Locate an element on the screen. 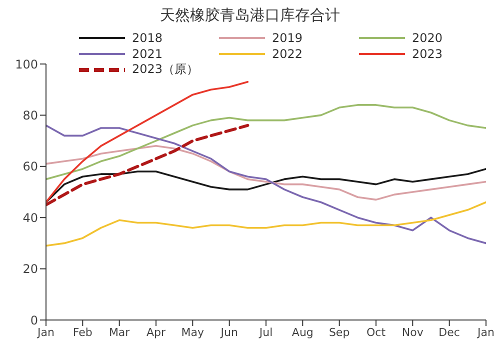 The height and width of the screenshot is (356, 500). x-tick-label: Dec is located at coordinates (449, 332).